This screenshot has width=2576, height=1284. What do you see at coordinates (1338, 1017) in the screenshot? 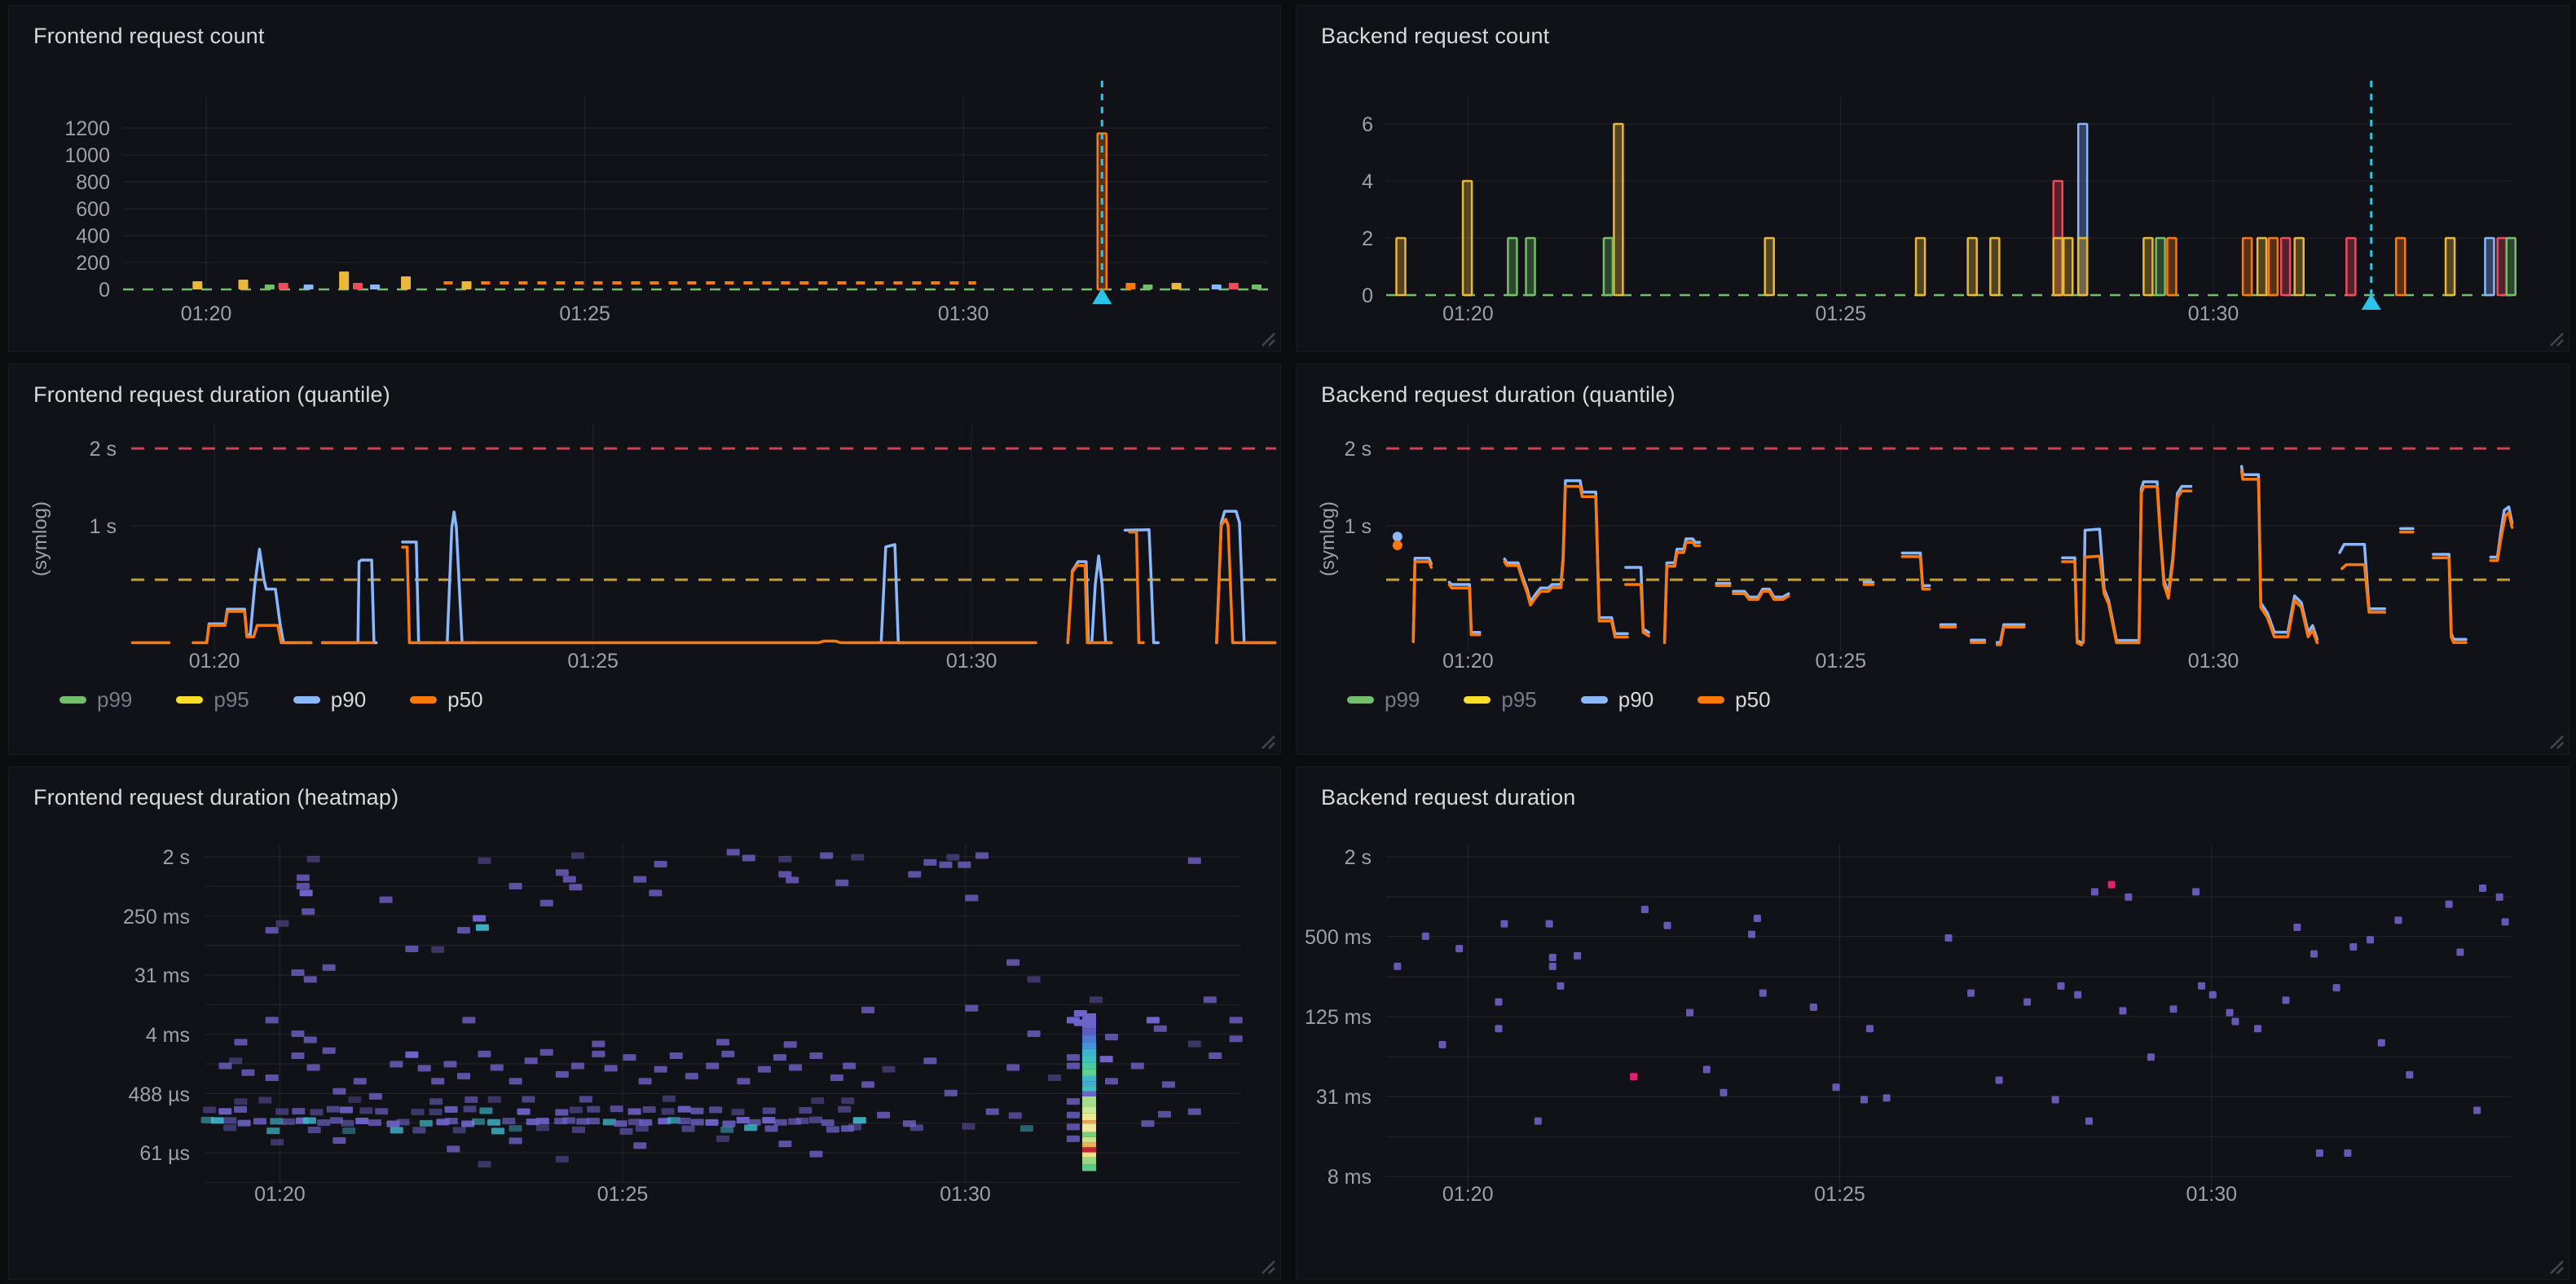
I see `svg-text: 125 ms` at bounding box center [1338, 1017].